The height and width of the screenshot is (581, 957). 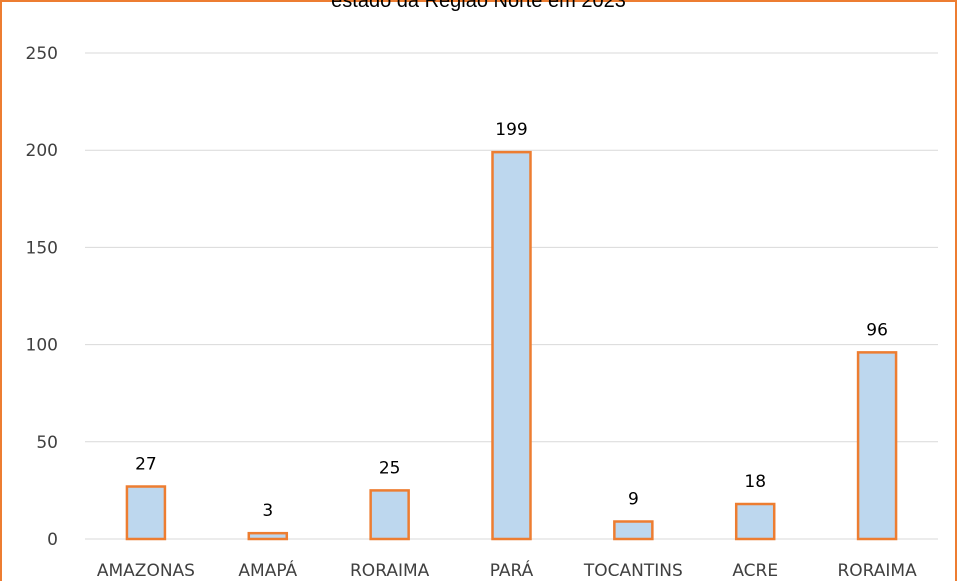 What do you see at coordinates (755, 482) in the screenshot?
I see `data-label: 18` at bounding box center [755, 482].